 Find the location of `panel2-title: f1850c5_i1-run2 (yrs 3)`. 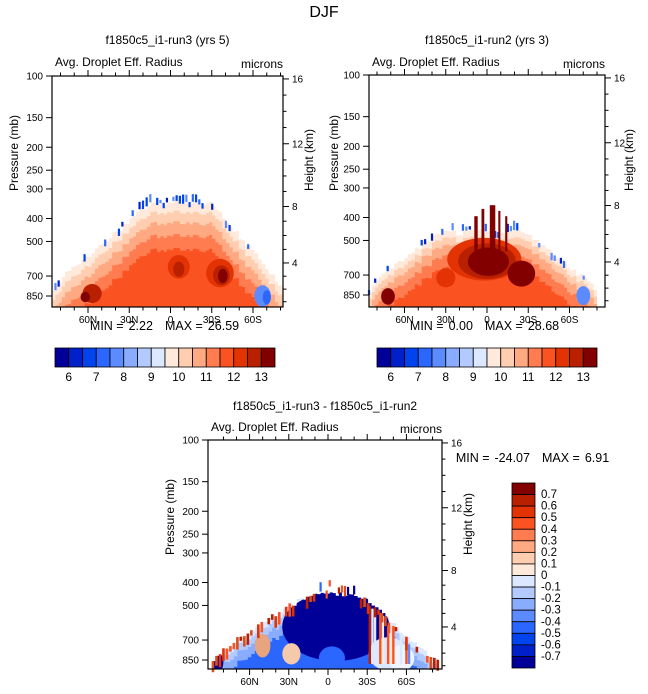

panel2-title: f1850c5_i1-run2 (yrs 3) is located at coordinates (487, 40).